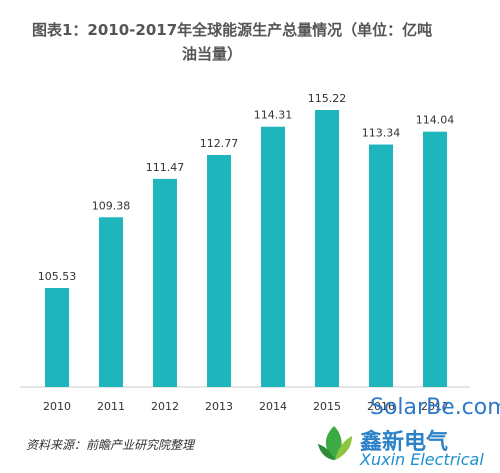  What do you see at coordinates (212, 54) in the screenshot?
I see `chart-title-line2: 油当量）` at bounding box center [212, 54].